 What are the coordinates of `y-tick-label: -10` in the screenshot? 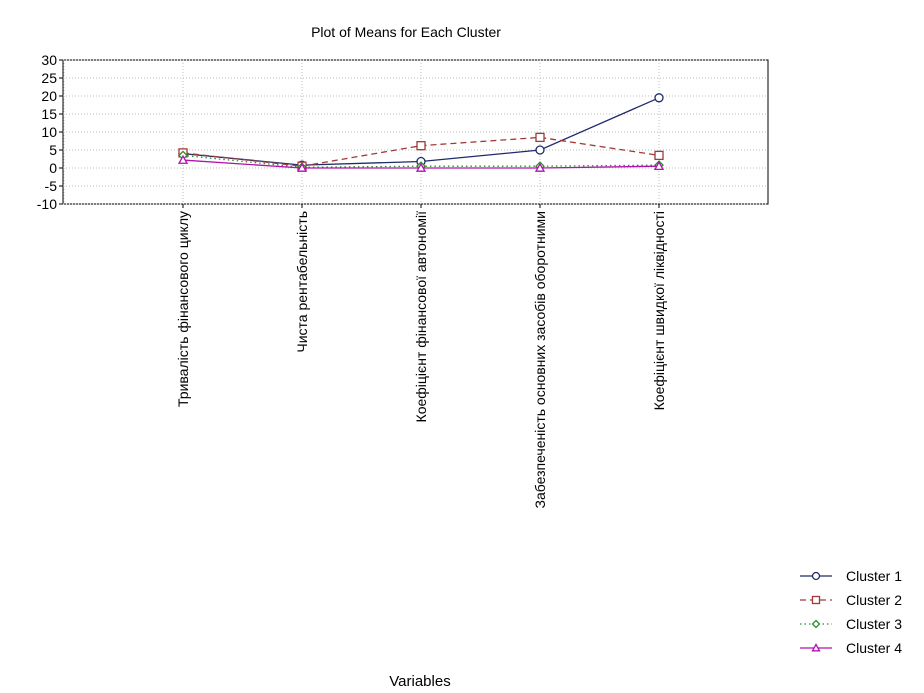 It's located at (47, 204).